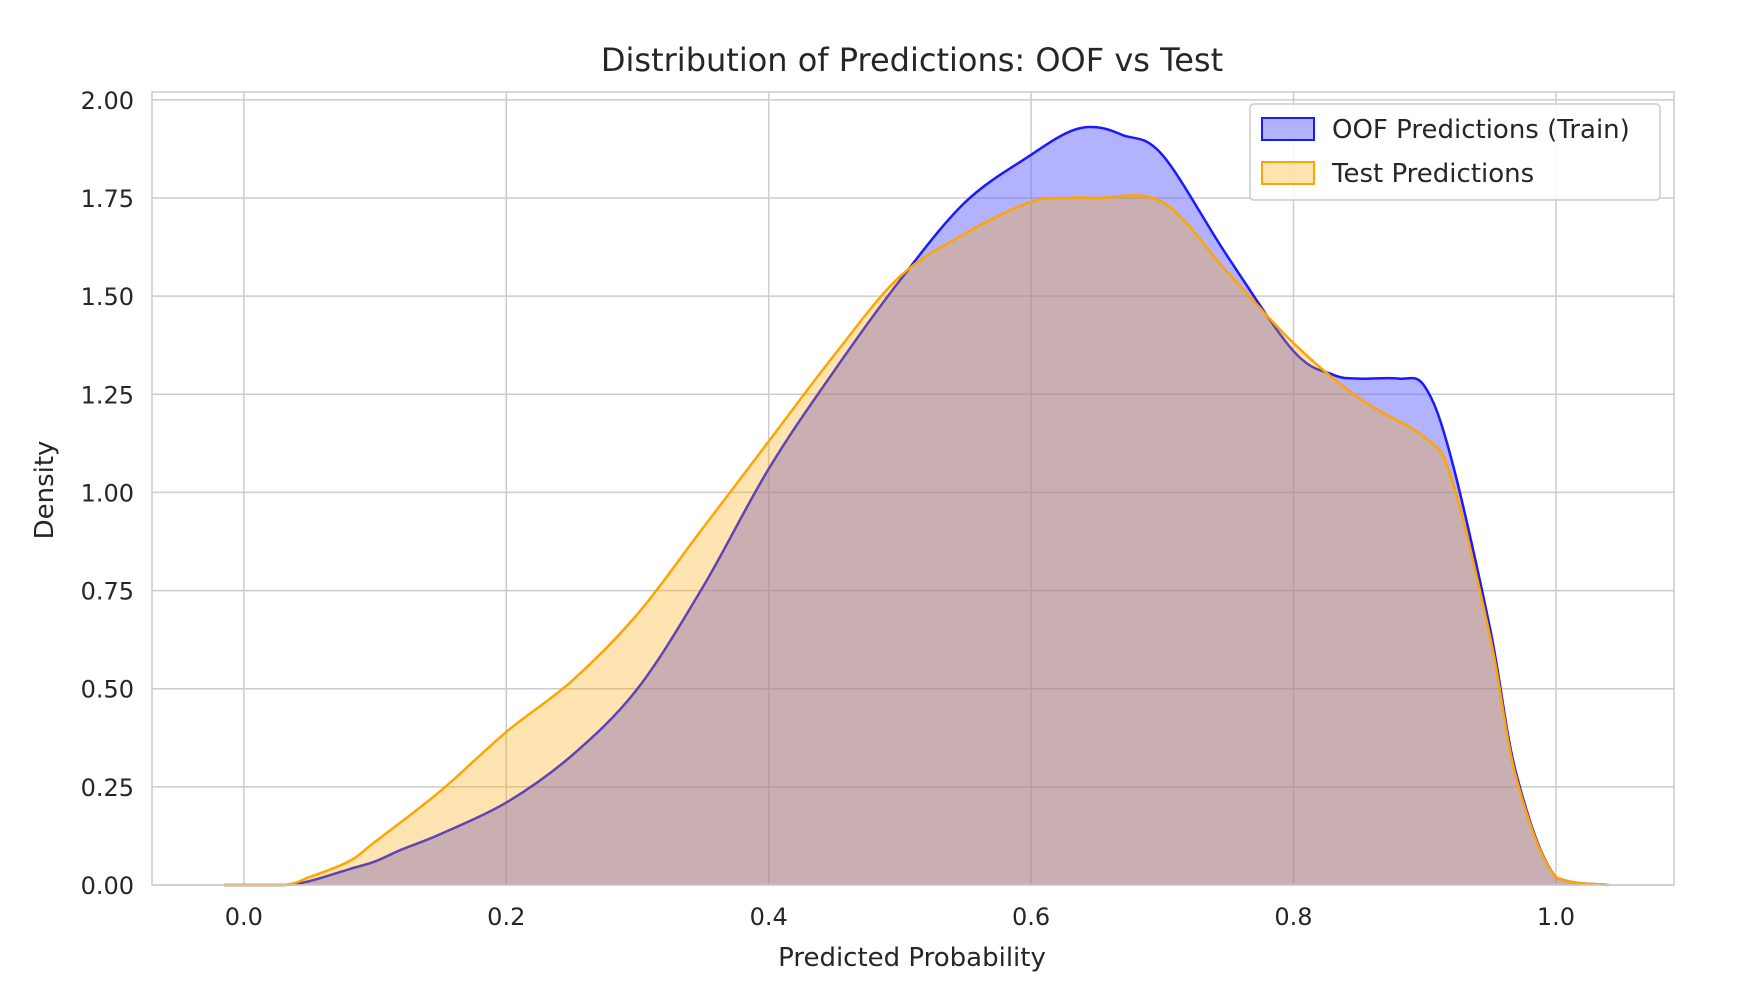 This screenshot has width=1756, height=987. Describe the element at coordinates (912, 958) in the screenshot. I see `x-axis-label: Predicted Probability` at that location.